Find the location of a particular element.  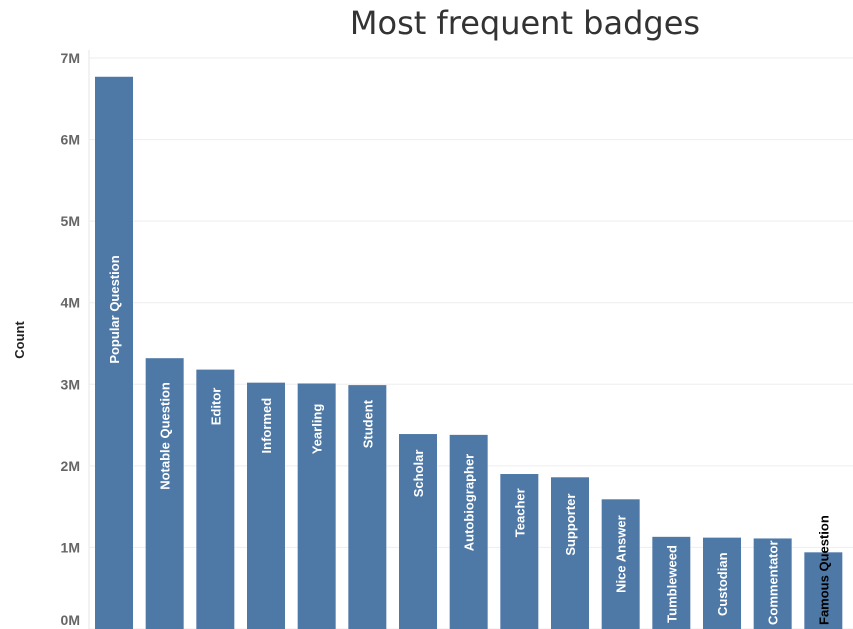

y-tick-label: 2M is located at coordinates (70, 466).